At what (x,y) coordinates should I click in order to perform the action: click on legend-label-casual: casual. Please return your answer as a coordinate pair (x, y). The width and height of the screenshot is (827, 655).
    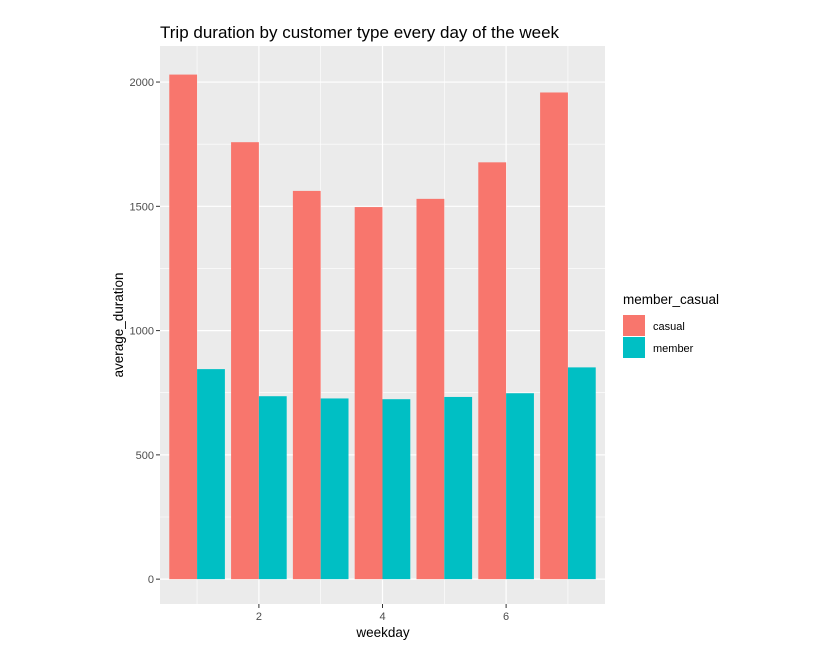
    Looking at the image, I should click on (669, 327).